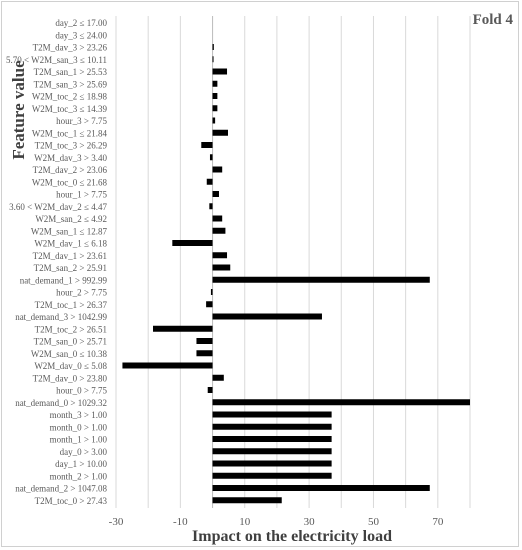  What do you see at coordinates (70, 182) in the screenshot?
I see `y-tick-label: W2M_toc_0 ≤ 21.68` at bounding box center [70, 182].